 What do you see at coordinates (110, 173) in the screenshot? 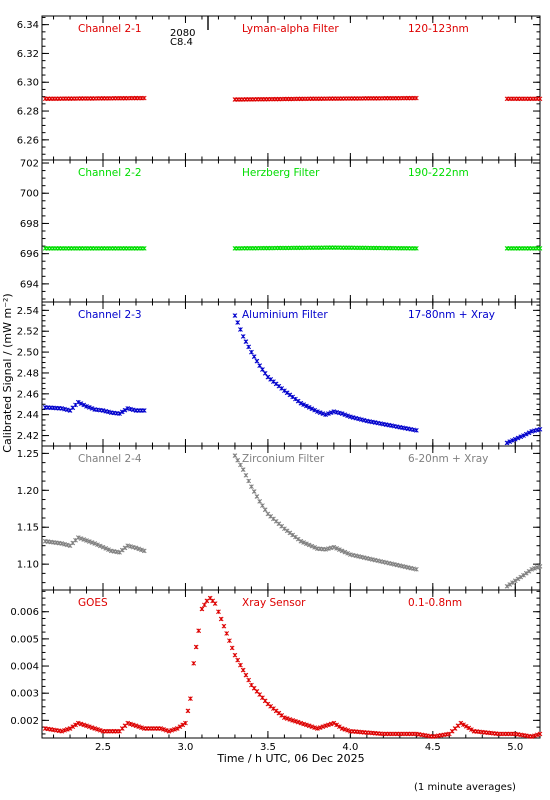
I see `channel-label: Channel 2-2` at bounding box center [110, 173].